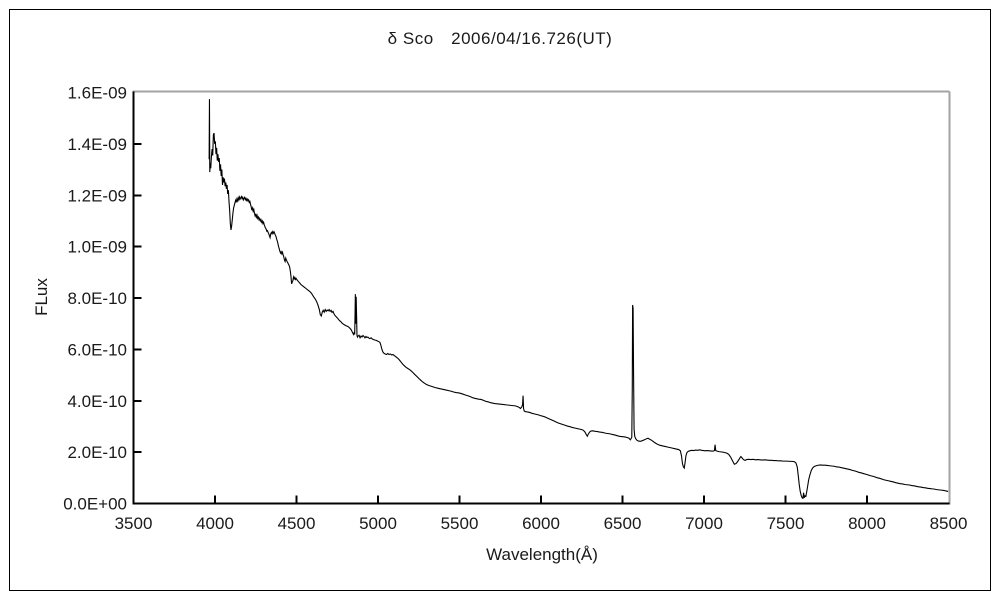  Describe the element at coordinates (97, 144) in the screenshot. I see `y-tick-label: 1.4E-09` at that location.